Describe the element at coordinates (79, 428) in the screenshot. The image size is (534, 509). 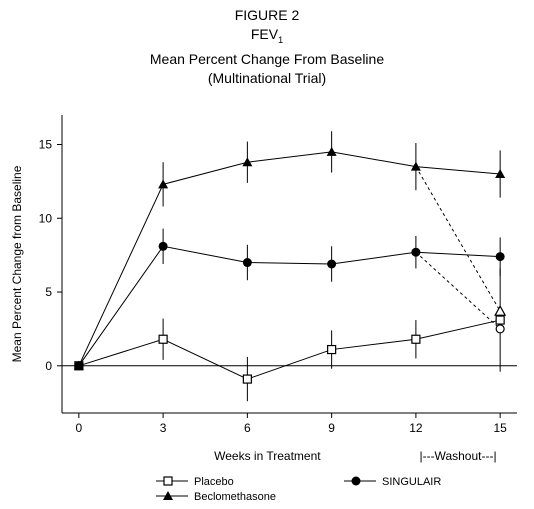
I see `x-tick-label-0: 0` at that location.